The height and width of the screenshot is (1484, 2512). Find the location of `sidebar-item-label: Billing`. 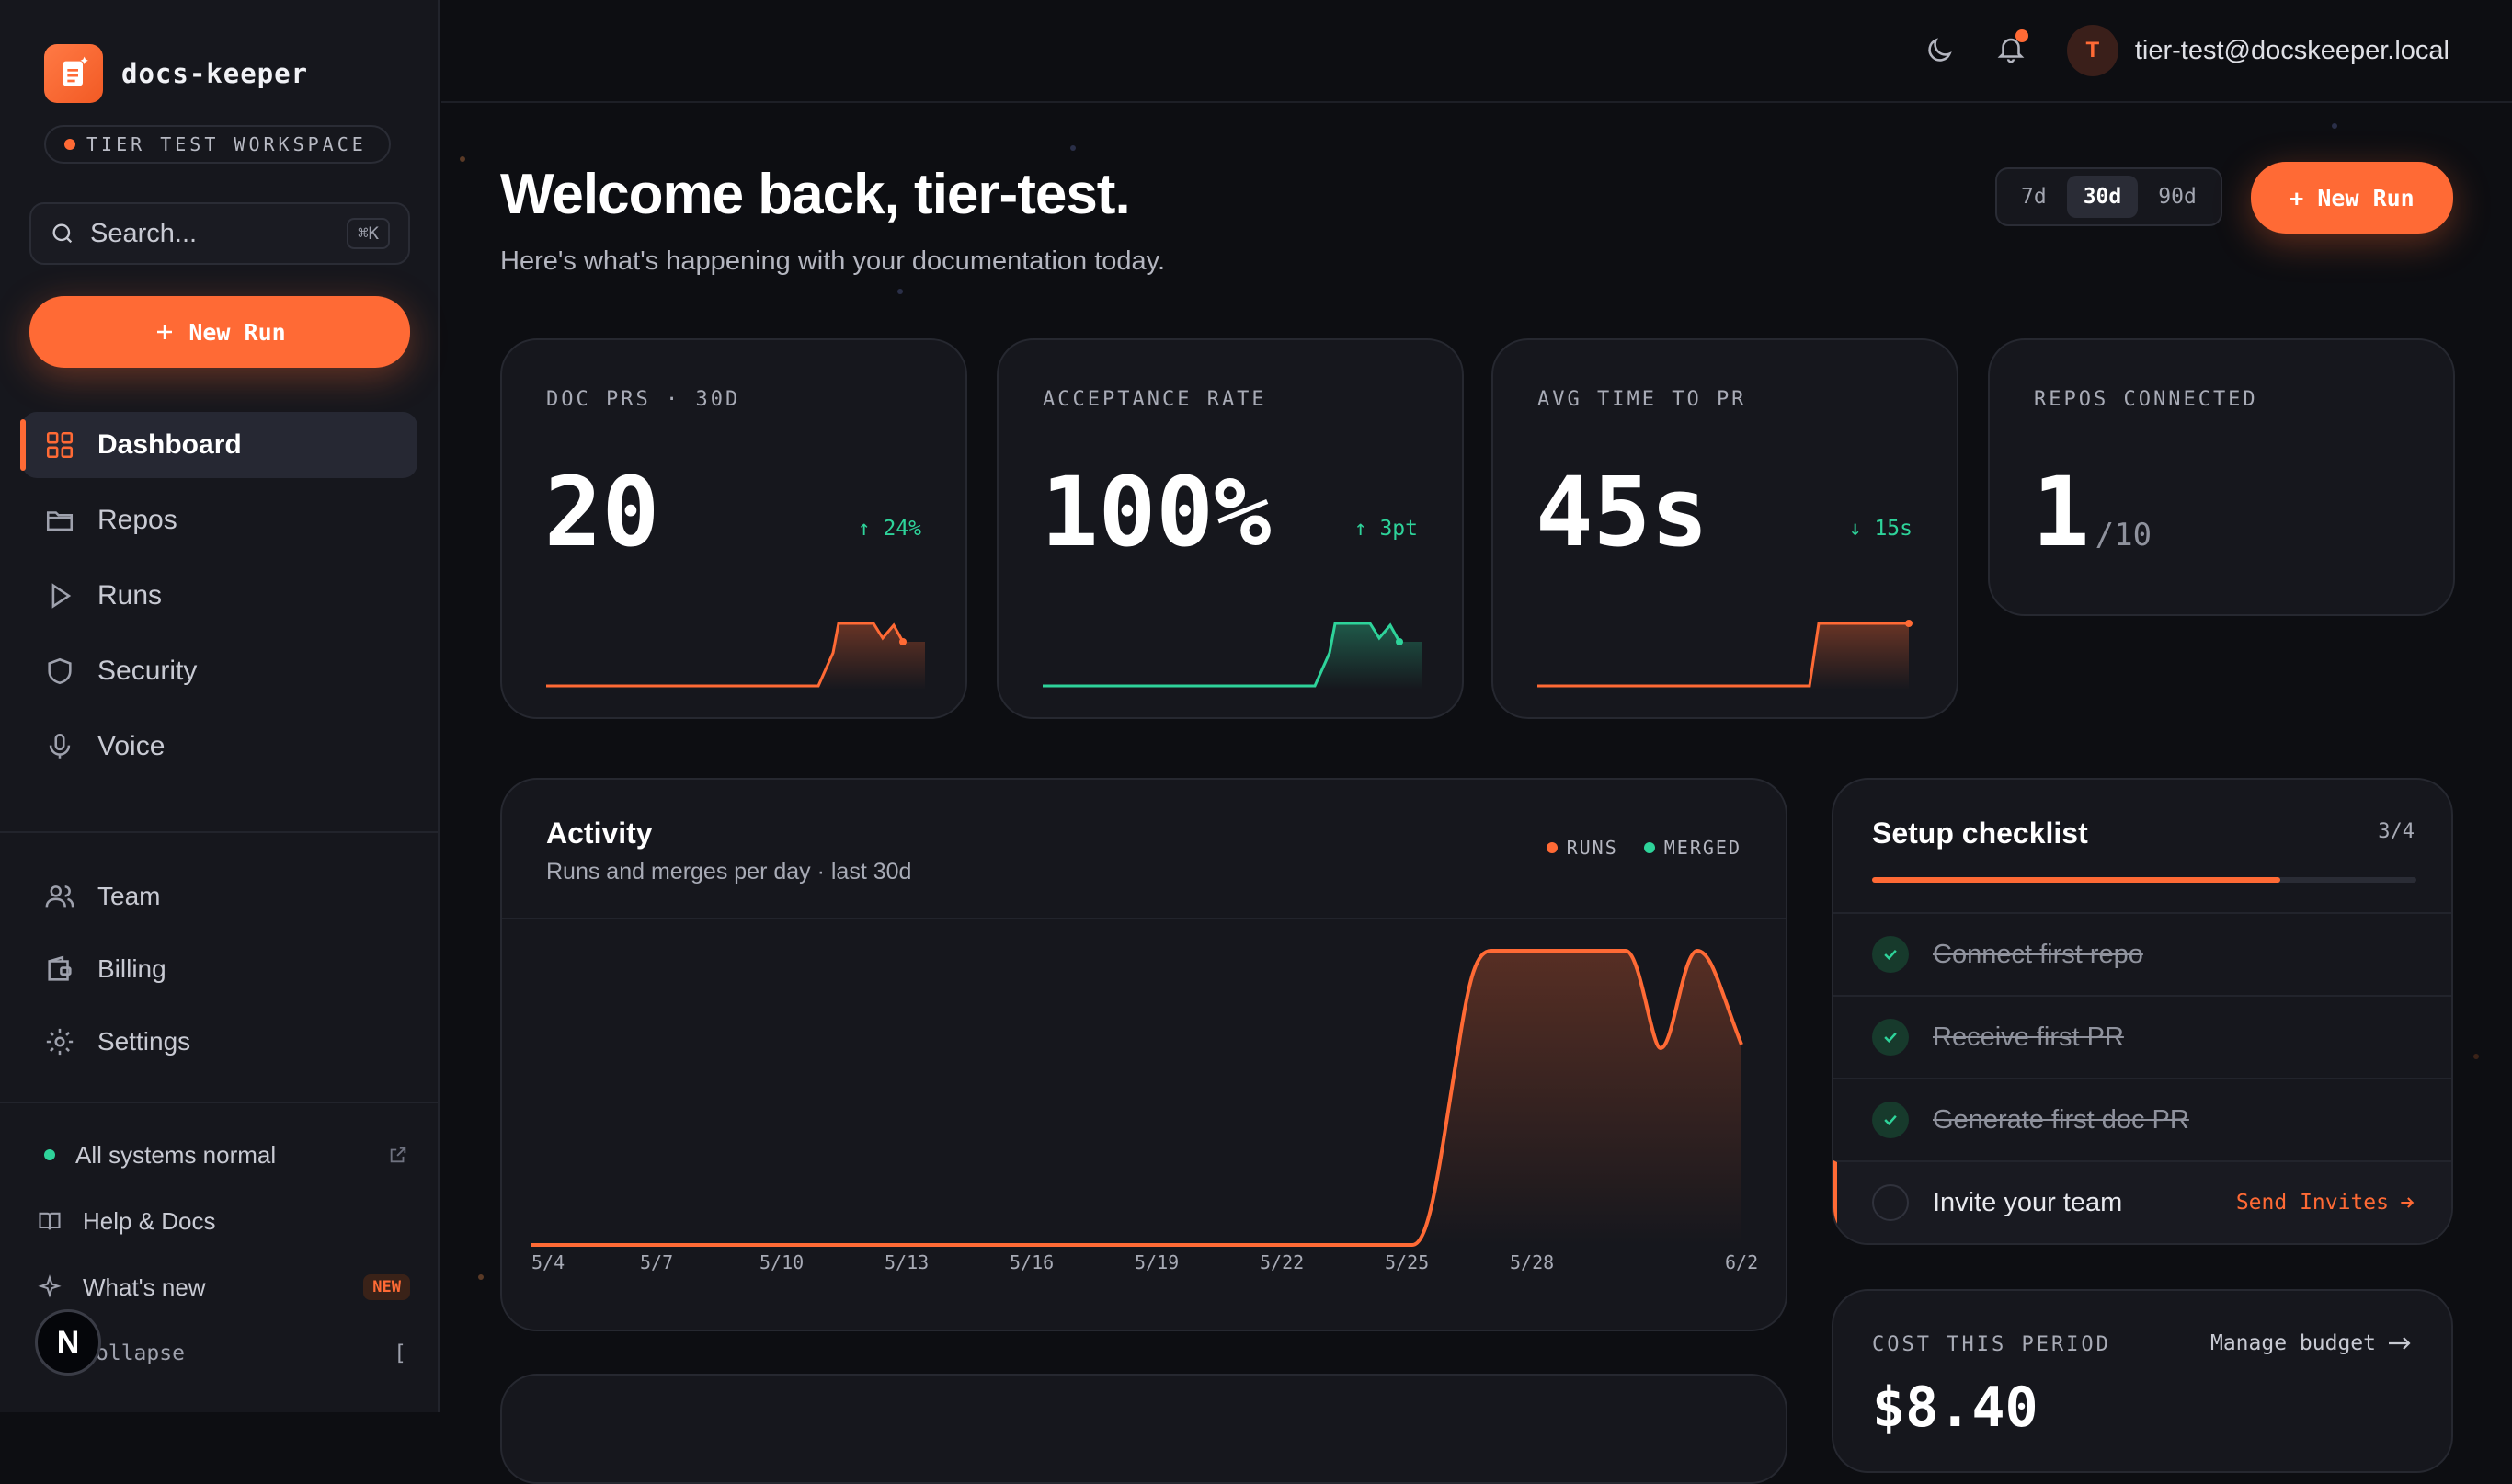

sidebar-item-label: Billing is located at coordinates (131, 968).